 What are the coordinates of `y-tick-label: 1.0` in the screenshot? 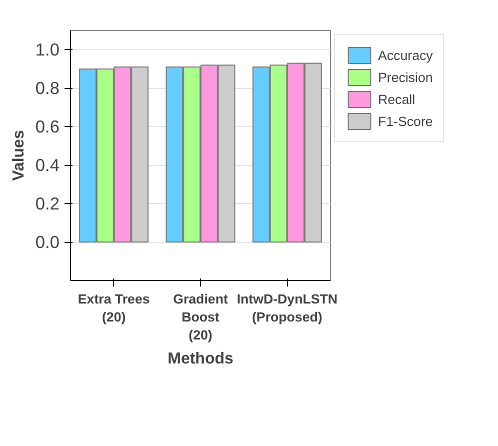 It's located at (47, 50).